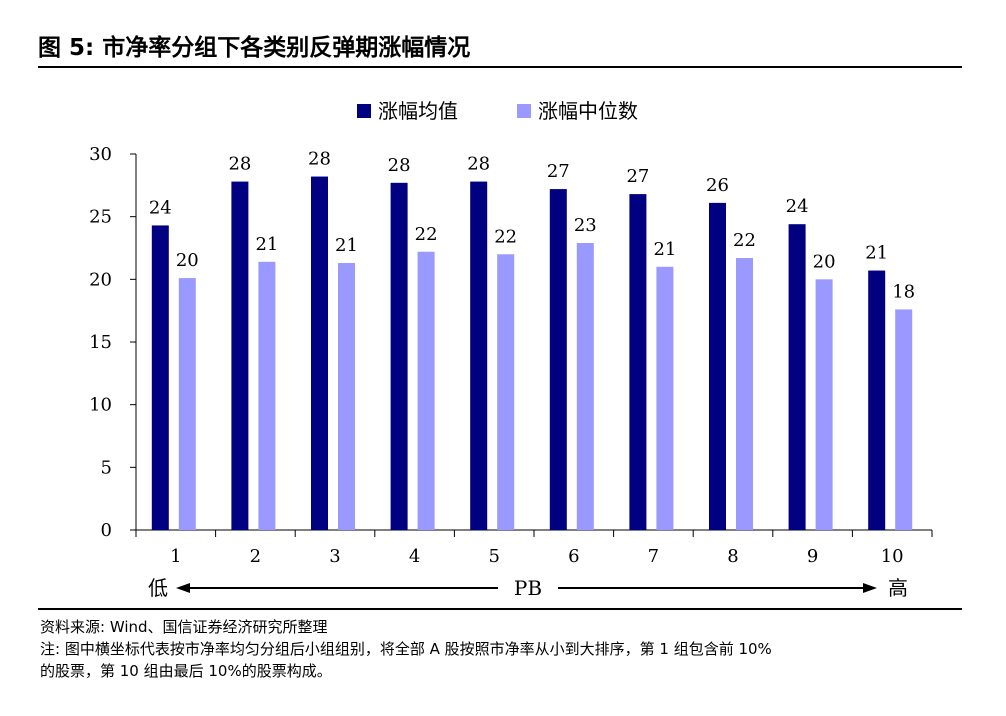 This screenshot has width=1006, height=716. I want to click on pb-direction-arrow: 低 PB 高, so click(528, 588).